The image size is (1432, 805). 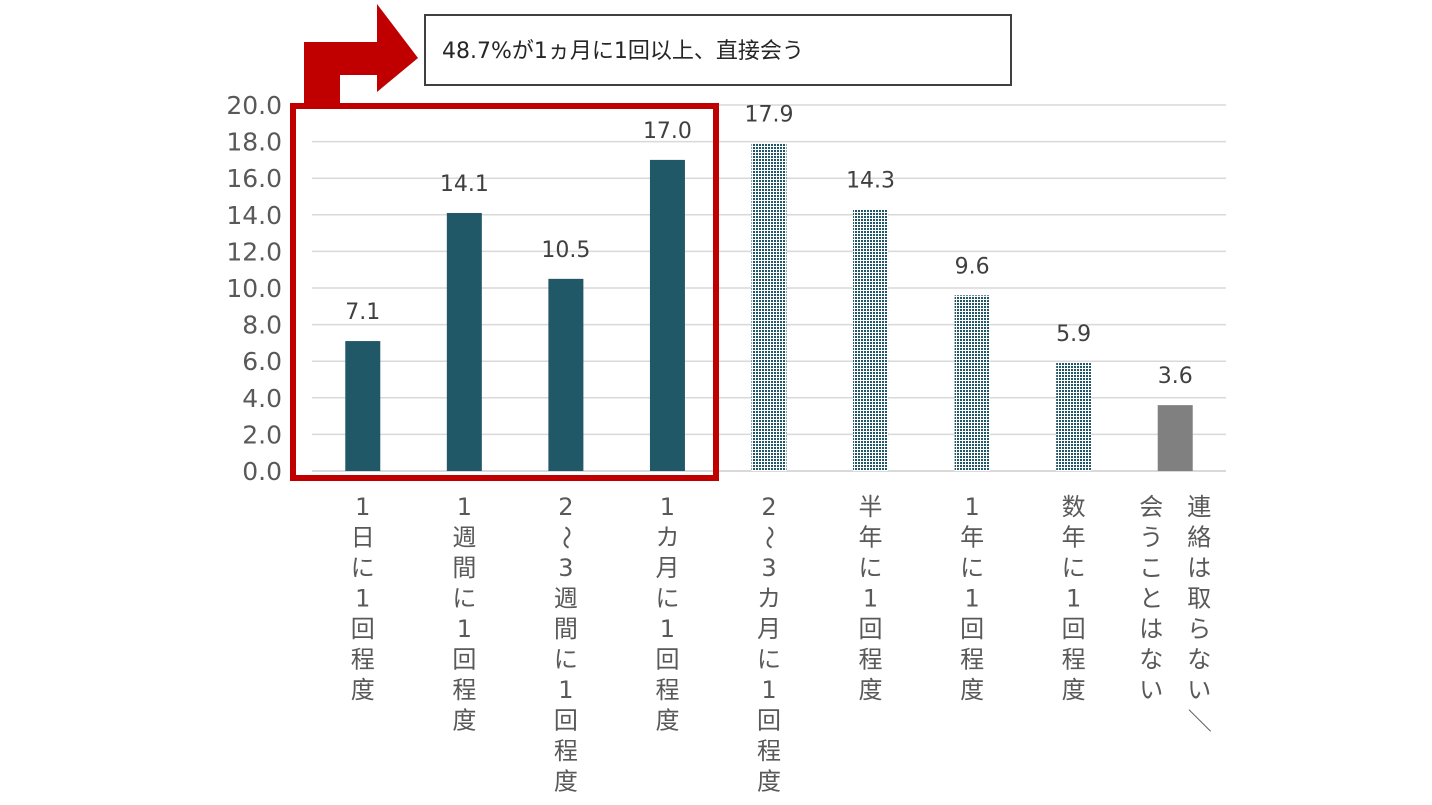 What do you see at coordinates (1151, 568) in the screenshot?
I see `x-category-char: こ` at bounding box center [1151, 568].